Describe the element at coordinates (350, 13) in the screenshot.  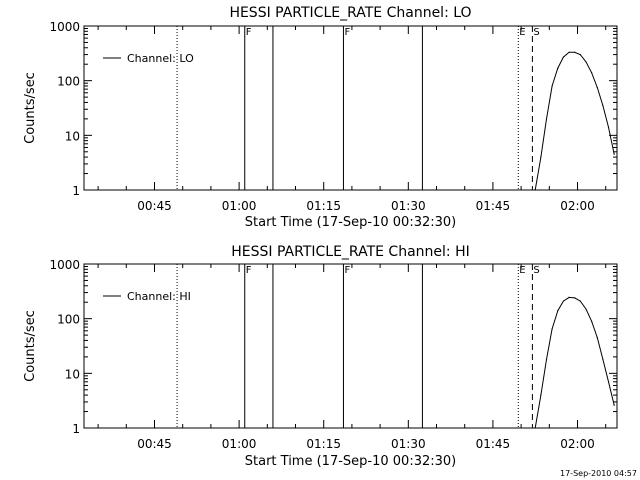
I see `chart-title: HESSI PARTICLE_RATE Channel: LO` at that location.